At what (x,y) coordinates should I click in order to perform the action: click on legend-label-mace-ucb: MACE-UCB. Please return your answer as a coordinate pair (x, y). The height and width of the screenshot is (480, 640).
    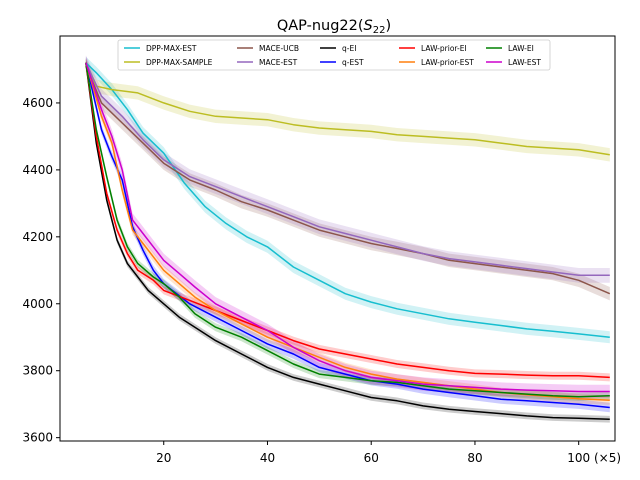
    Looking at the image, I should click on (279, 48).